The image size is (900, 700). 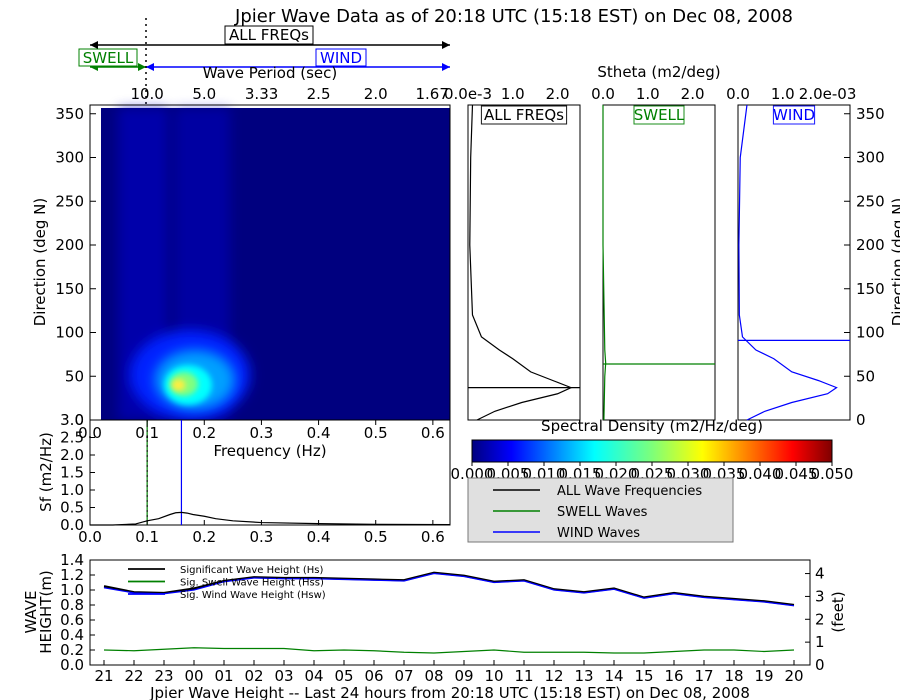 What do you see at coordinates (261, 433) in the screenshot?
I see `freq-tick-label-top: 0.3` at bounding box center [261, 433].